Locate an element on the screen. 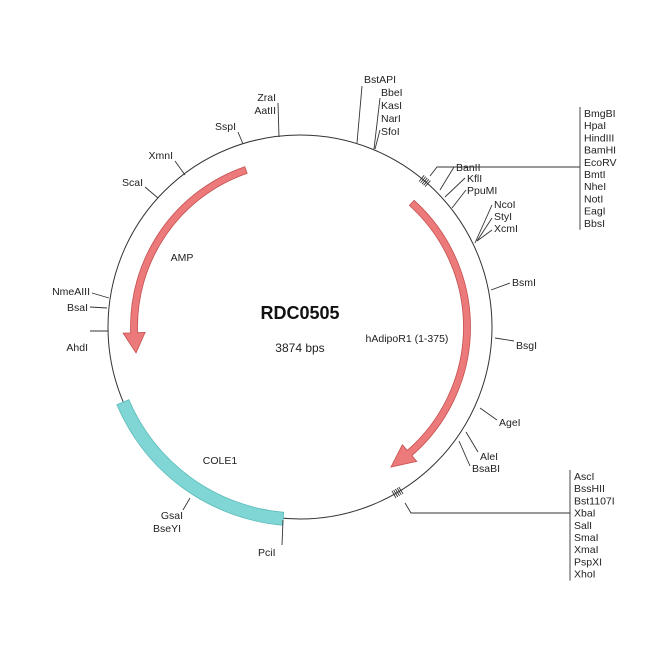 The width and height of the screenshot is (650, 650). site-label: GsaI is located at coordinates (172, 516).